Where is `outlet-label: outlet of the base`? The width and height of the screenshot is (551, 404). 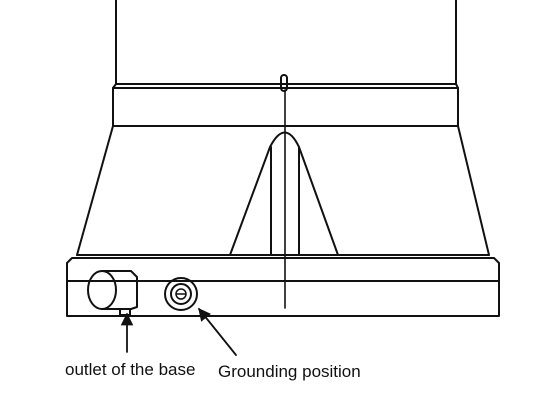
outlet-label: outlet of the base is located at coordinates (130, 369).